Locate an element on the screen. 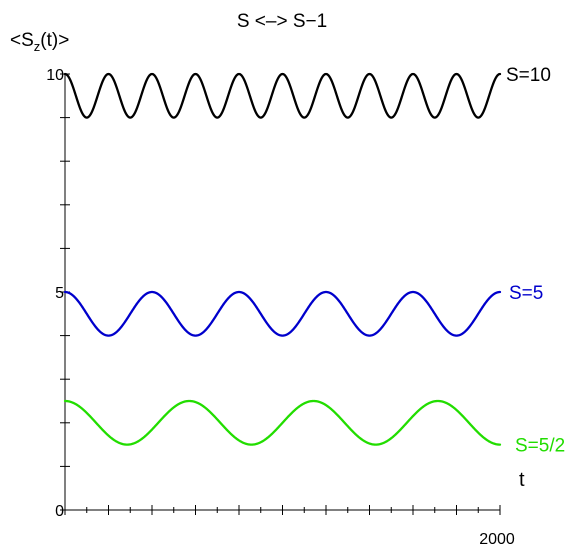 The height and width of the screenshot is (556, 585). y-tick-labels: 0 5 10 is located at coordinates (55, 293).